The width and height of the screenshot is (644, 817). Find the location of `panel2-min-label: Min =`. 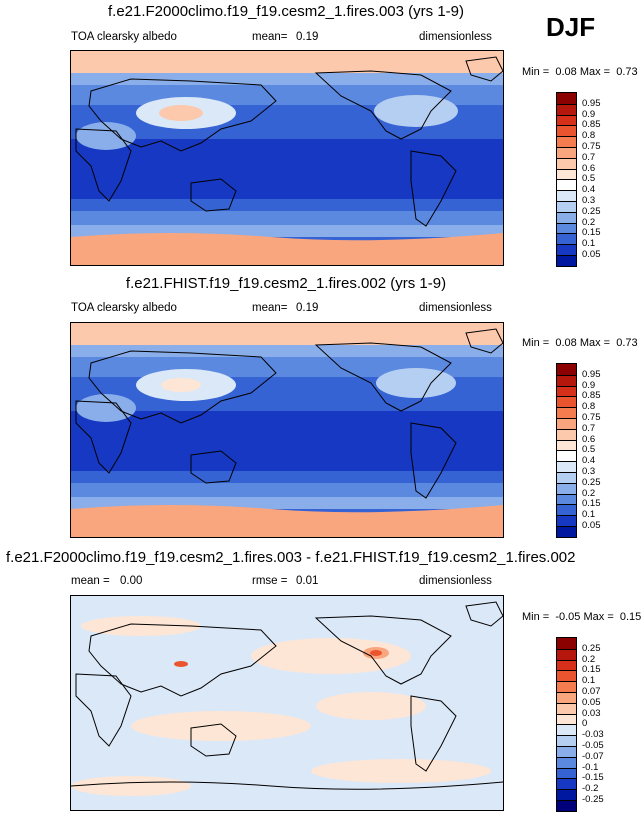

panel2-min-label: Min = is located at coordinates (536, 343).